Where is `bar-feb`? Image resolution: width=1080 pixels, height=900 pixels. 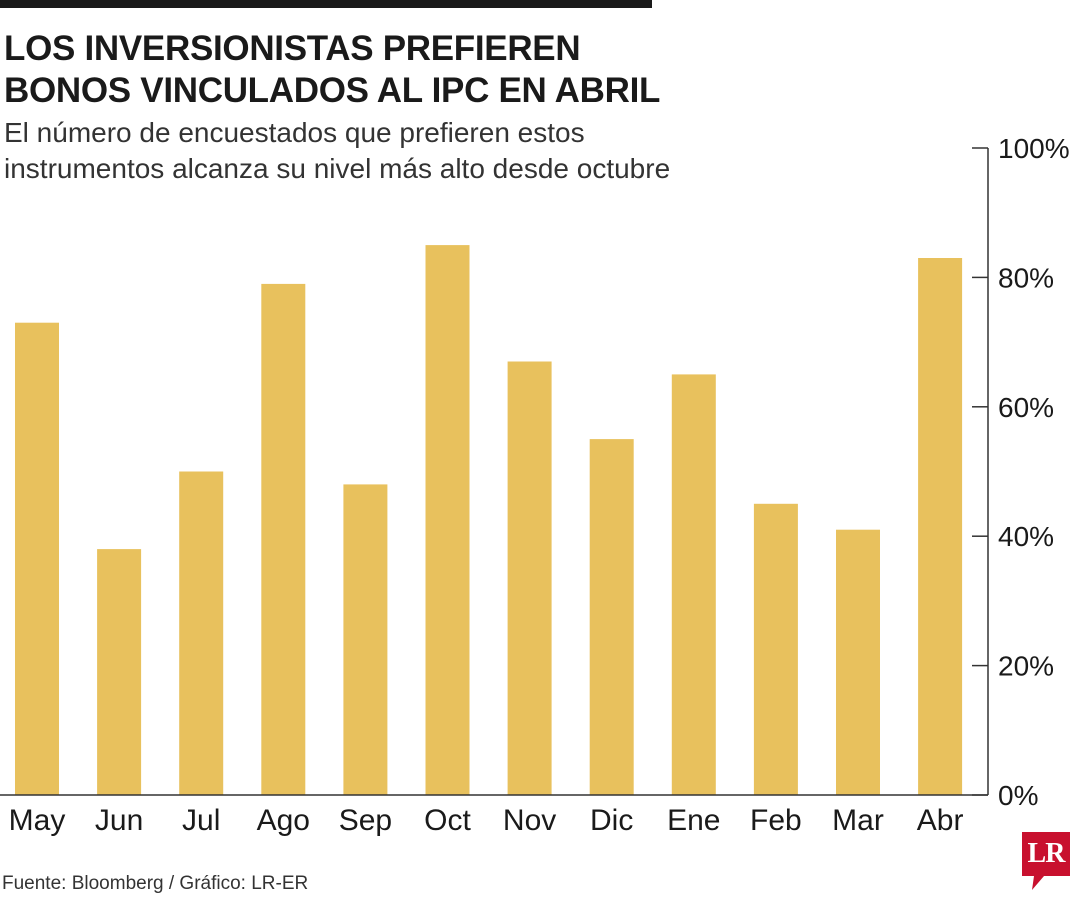 bar-feb is located at coordinates (775, 649).